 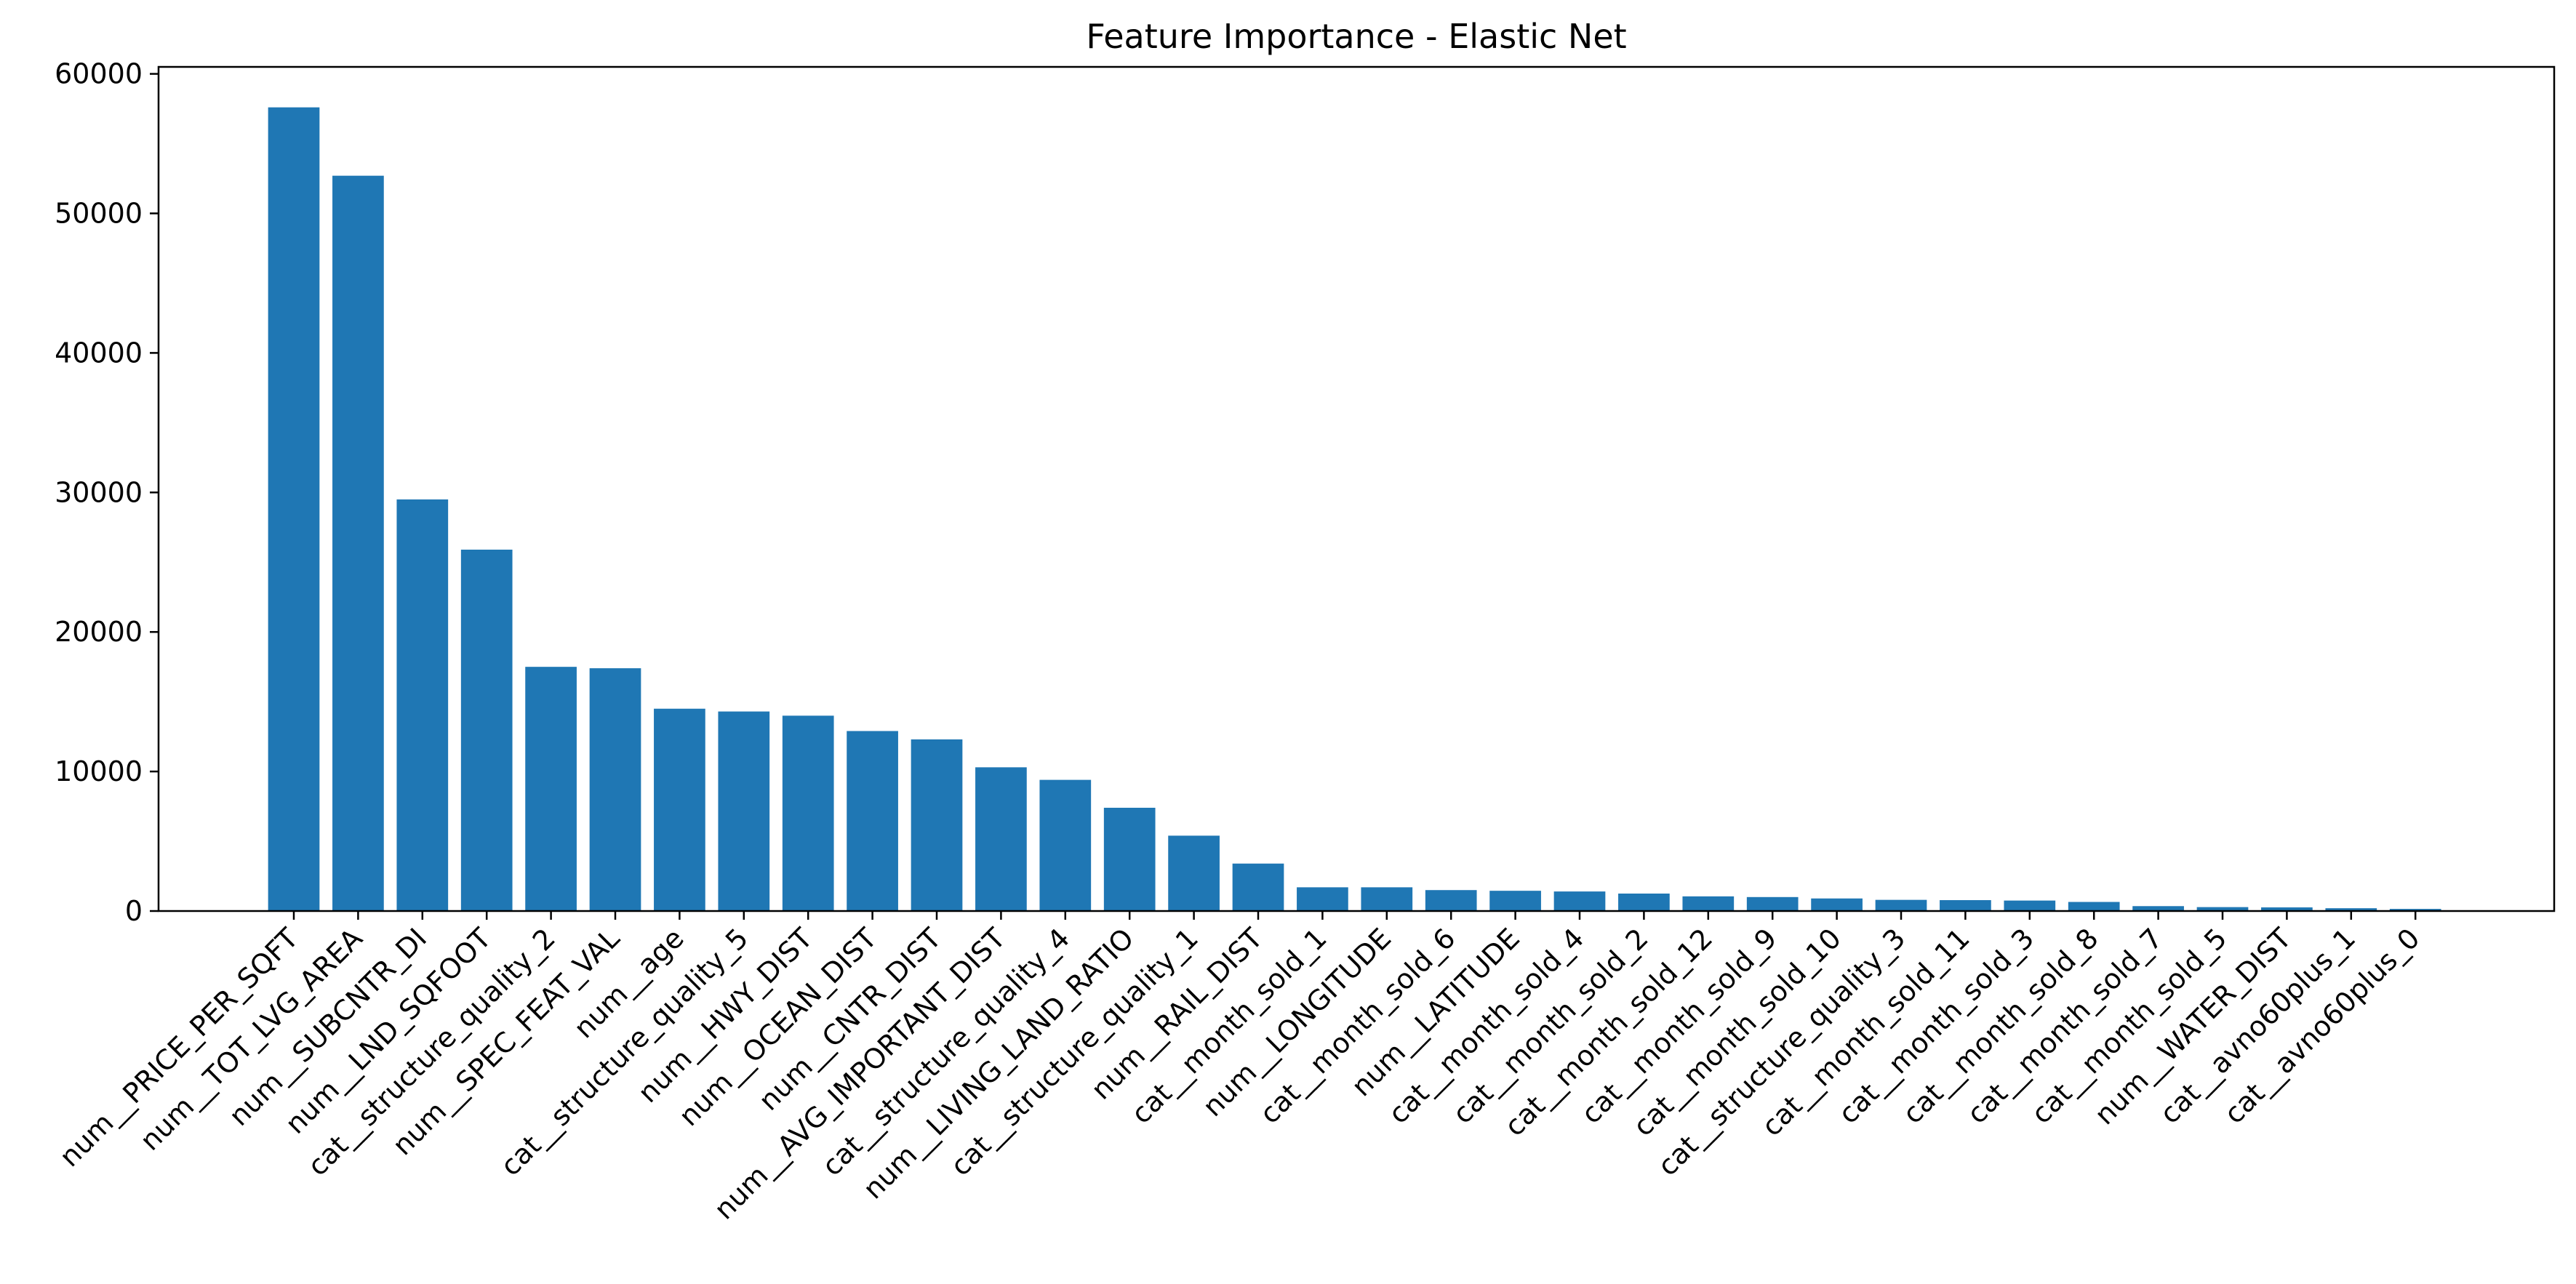 I want to click on bar-num-price-per-sqft, so click(x=294, y=509).